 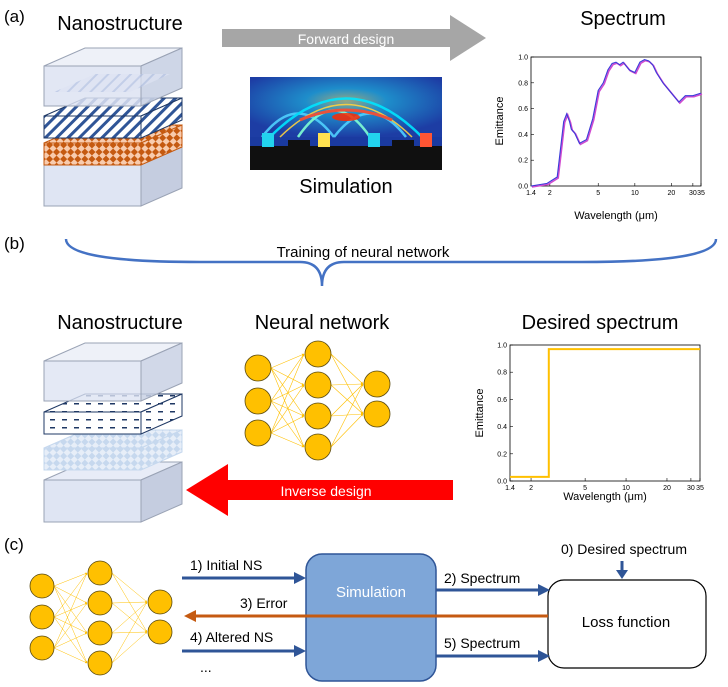 What do you see at coordinates (371, 592) in the screenshot?
I see `simulation-box-label: Simulation` at bounding box center [371, 592].